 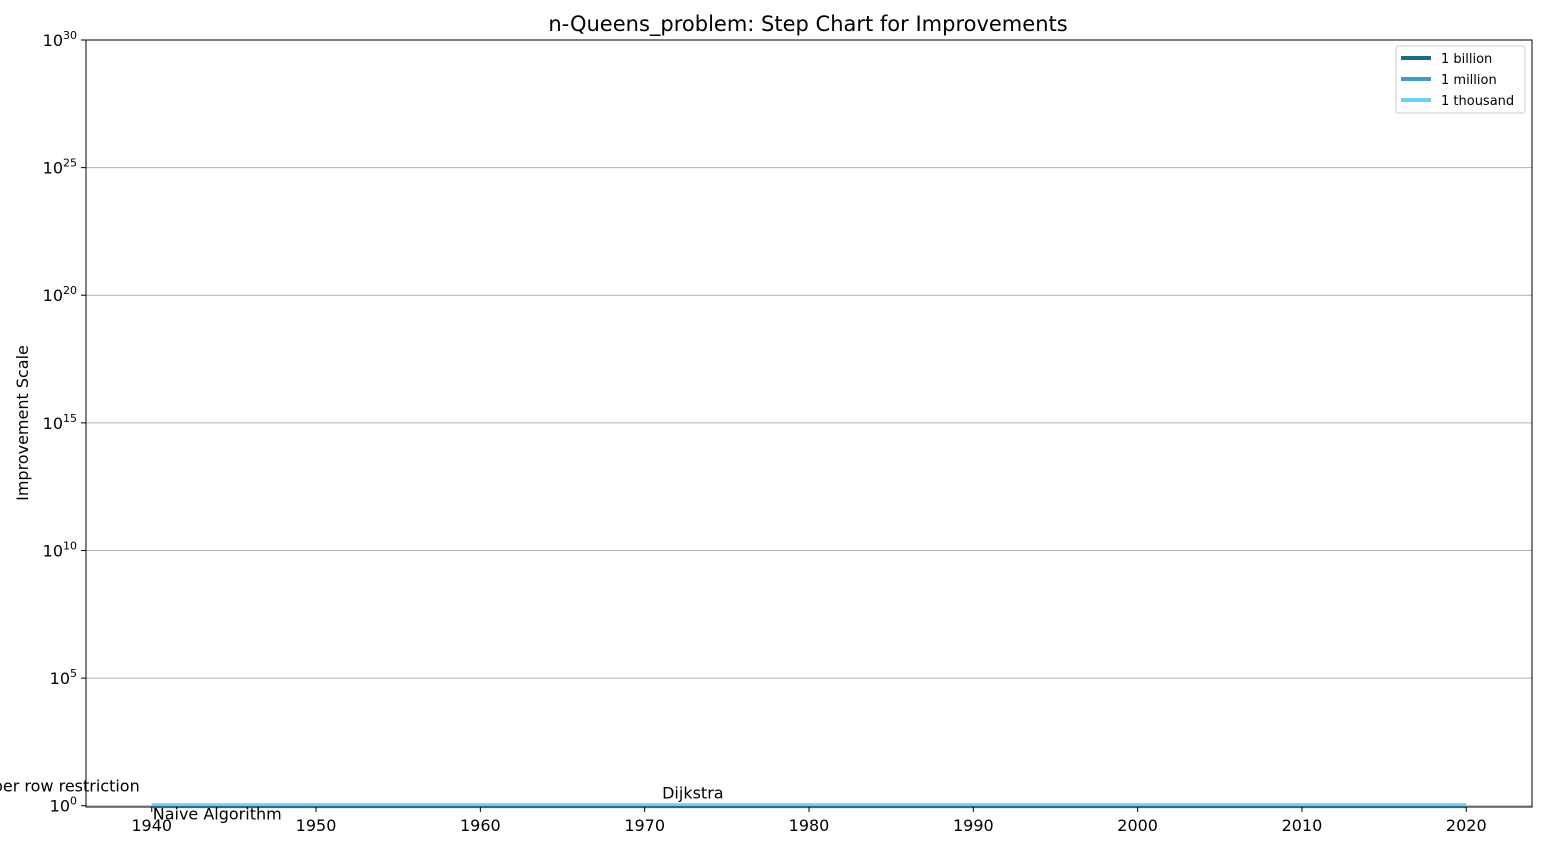 I want to click on y-axis-label: Improvement Scale, so click(x=22, y=423).